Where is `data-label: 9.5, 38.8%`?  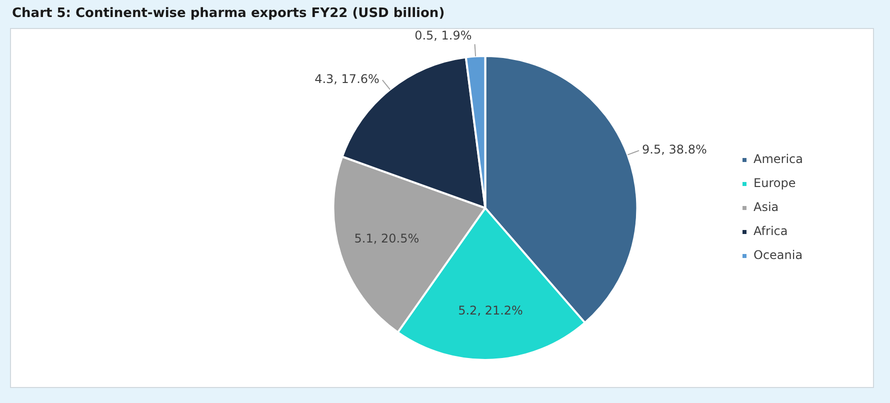
data-label: 9.5, 38.8% is located at coordinates (674, 149).